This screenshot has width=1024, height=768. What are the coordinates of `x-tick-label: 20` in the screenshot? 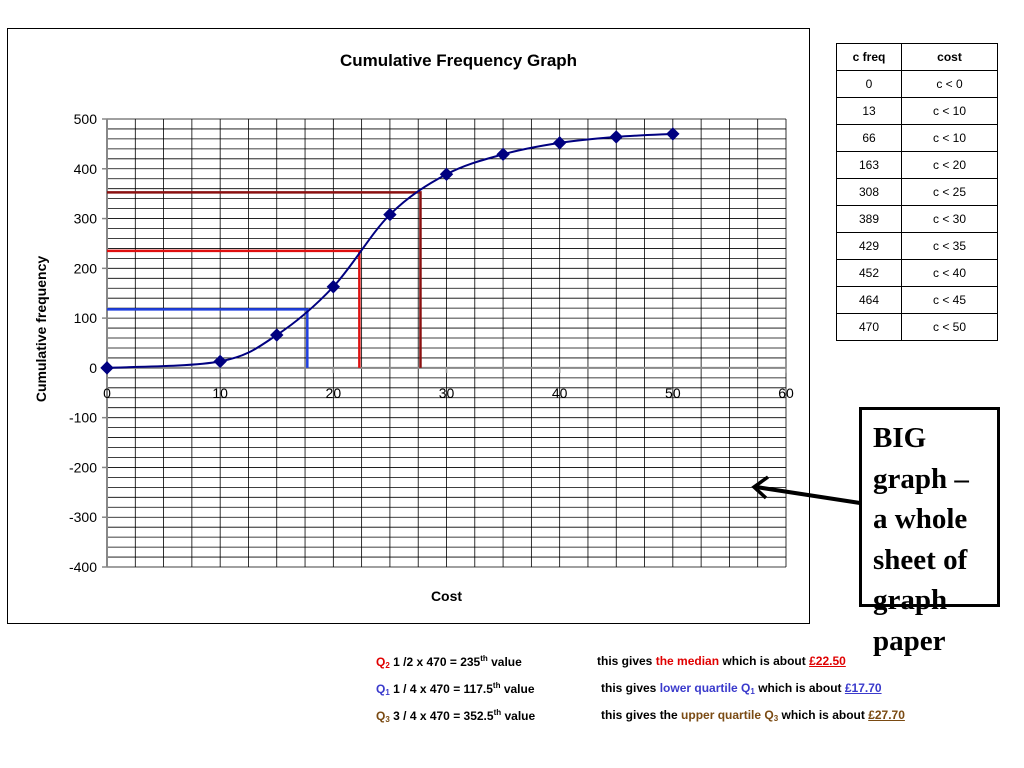 It's located at (334, 393).